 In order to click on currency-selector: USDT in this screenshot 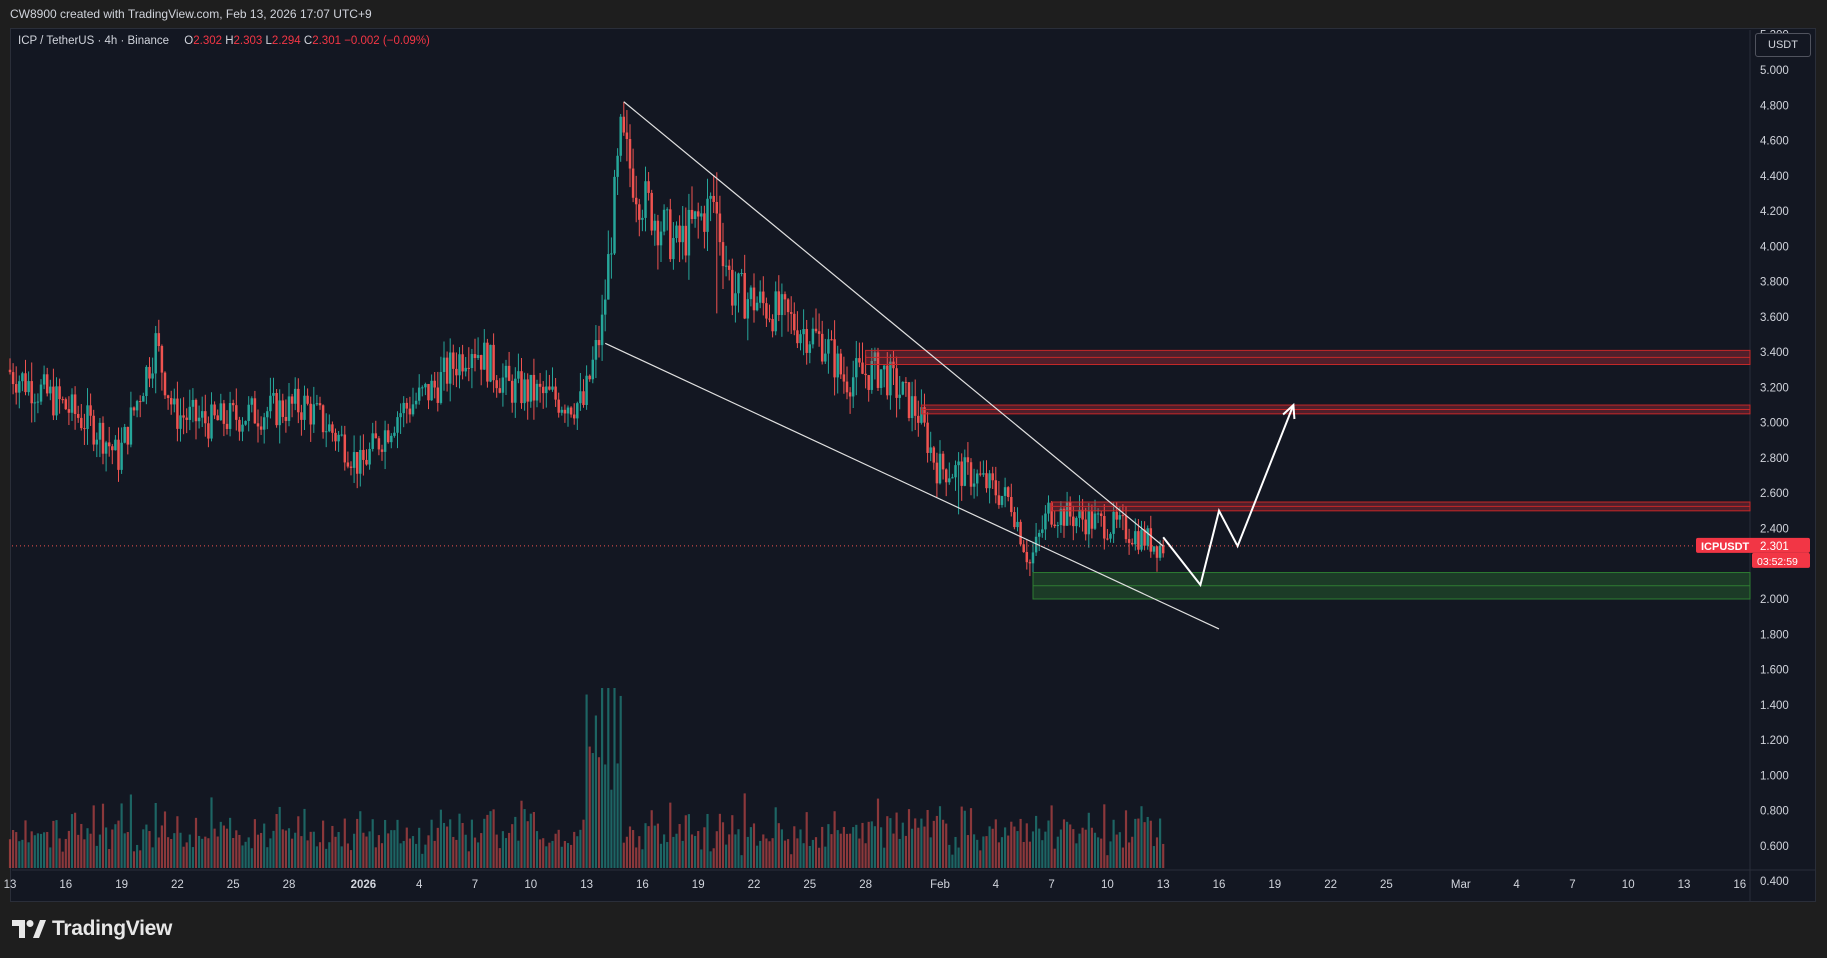, I will do `click(1783, 45)`.